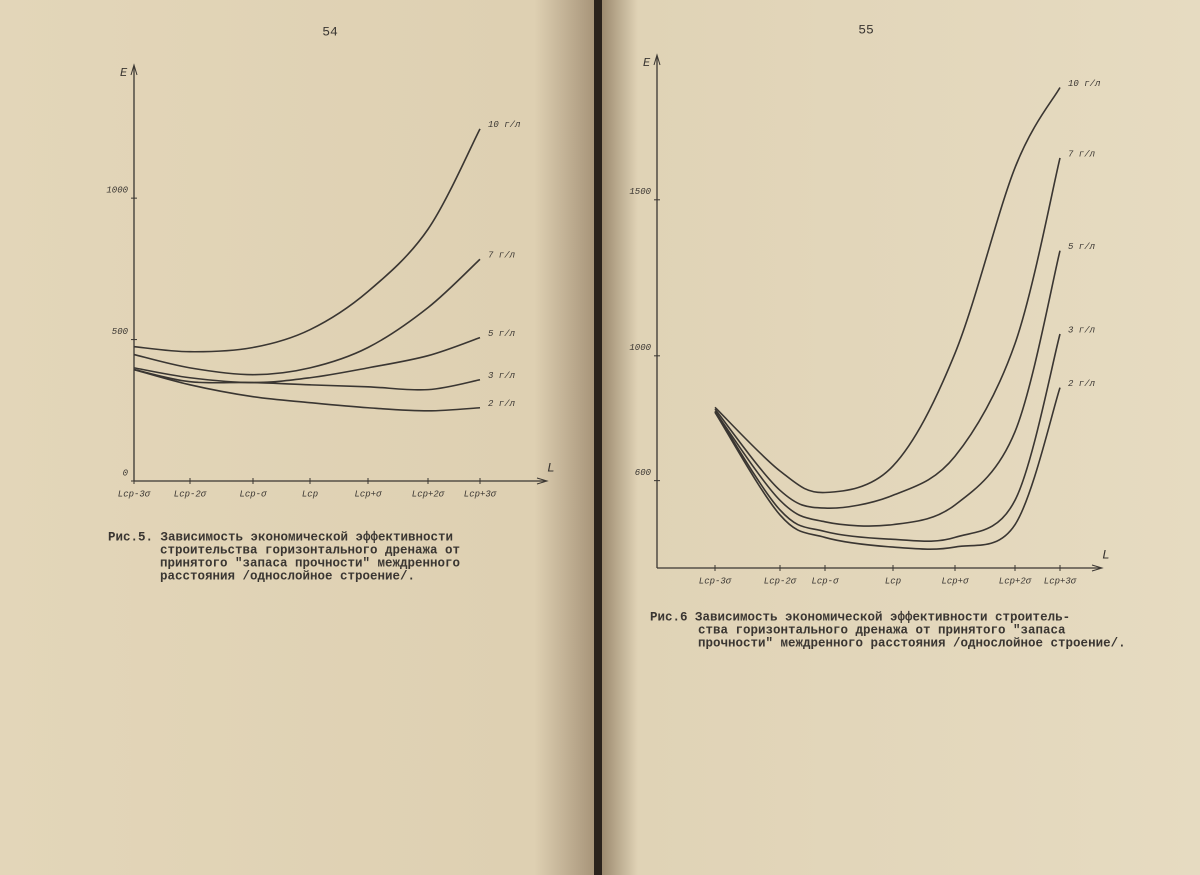 This screenshot has height=875, width=1200. I want to click on caption-line: строительства горизонтального дренажа от, so click(310, 550).